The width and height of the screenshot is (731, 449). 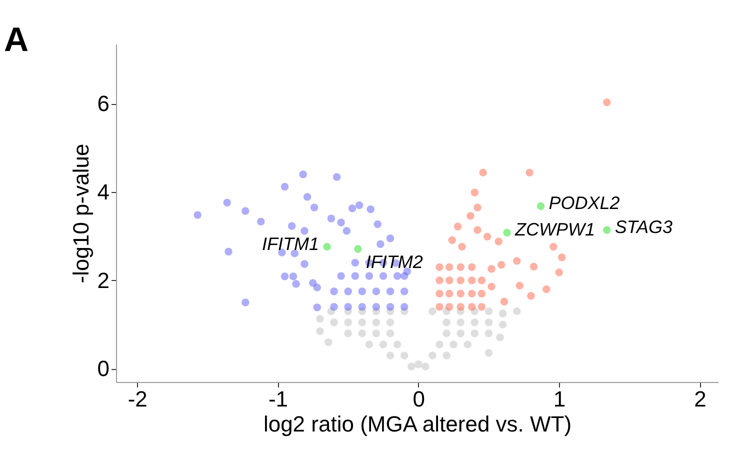 What do you see at coordinates (81, 214) in the screenshot?
I see `y-axis-title: -log10 p-value` at bounding box center [81, 214].